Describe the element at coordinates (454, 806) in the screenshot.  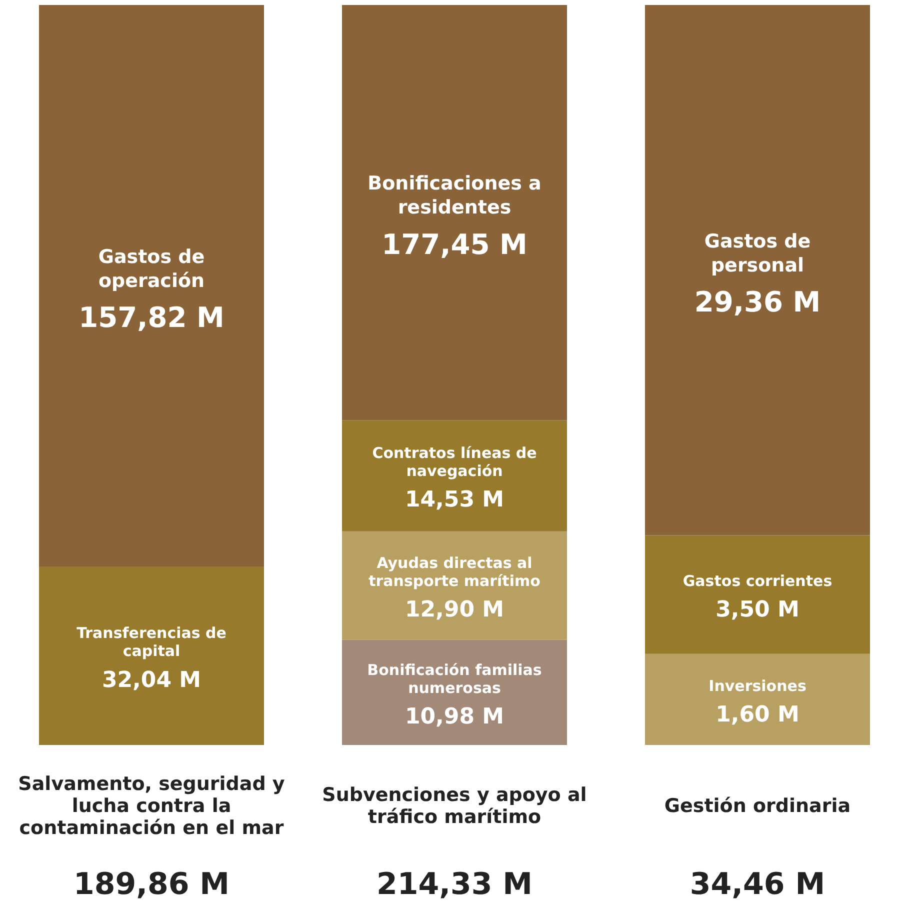
I see `category-label: Subvenciones y apoyo al tráfico marítimo` at that location.